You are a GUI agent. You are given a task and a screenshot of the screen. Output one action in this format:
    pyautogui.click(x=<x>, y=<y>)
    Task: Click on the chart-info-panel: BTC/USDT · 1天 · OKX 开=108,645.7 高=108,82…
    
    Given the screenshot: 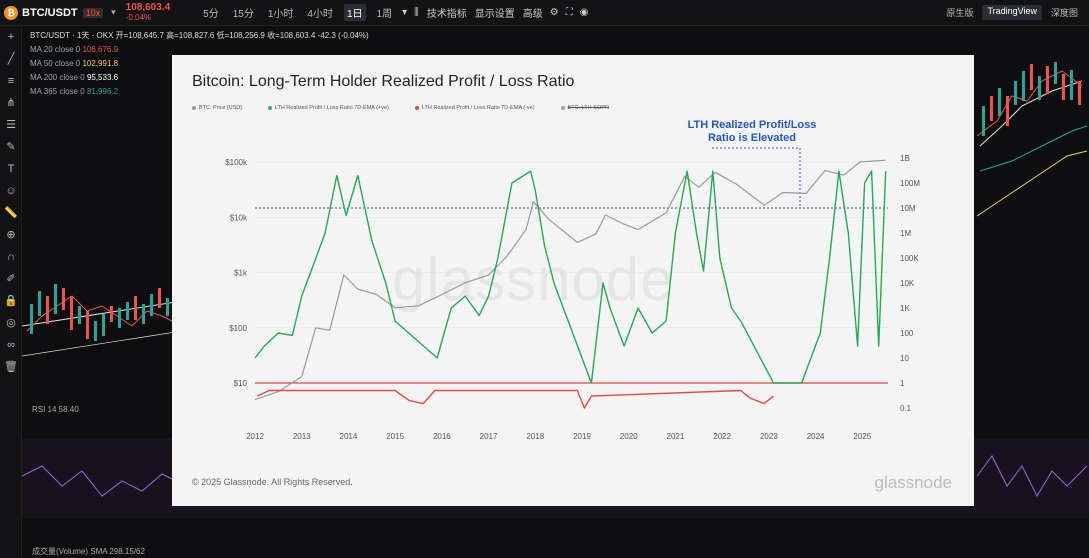 What is the action you would take?
    pyautogui.click(x=199, y=64)
    